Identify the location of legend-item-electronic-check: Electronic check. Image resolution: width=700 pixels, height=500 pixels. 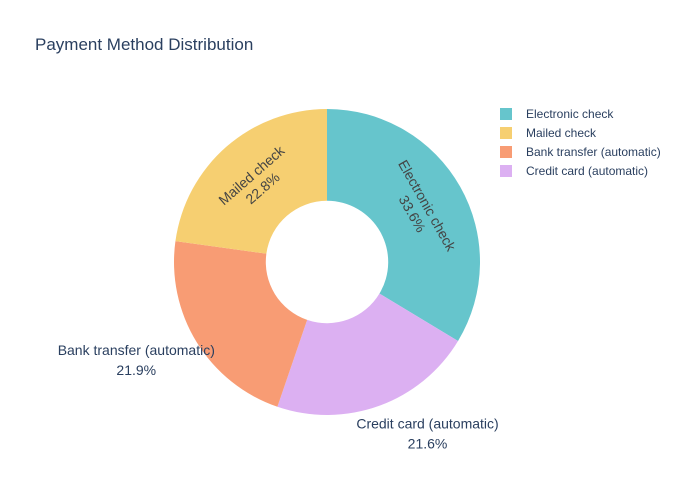
(557, 114).